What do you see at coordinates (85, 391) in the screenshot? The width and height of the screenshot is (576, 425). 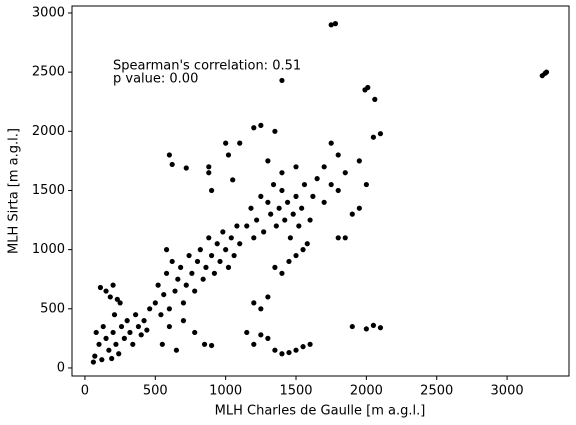 I see `x-tick-label: 0` at bounding box center [85, 391].